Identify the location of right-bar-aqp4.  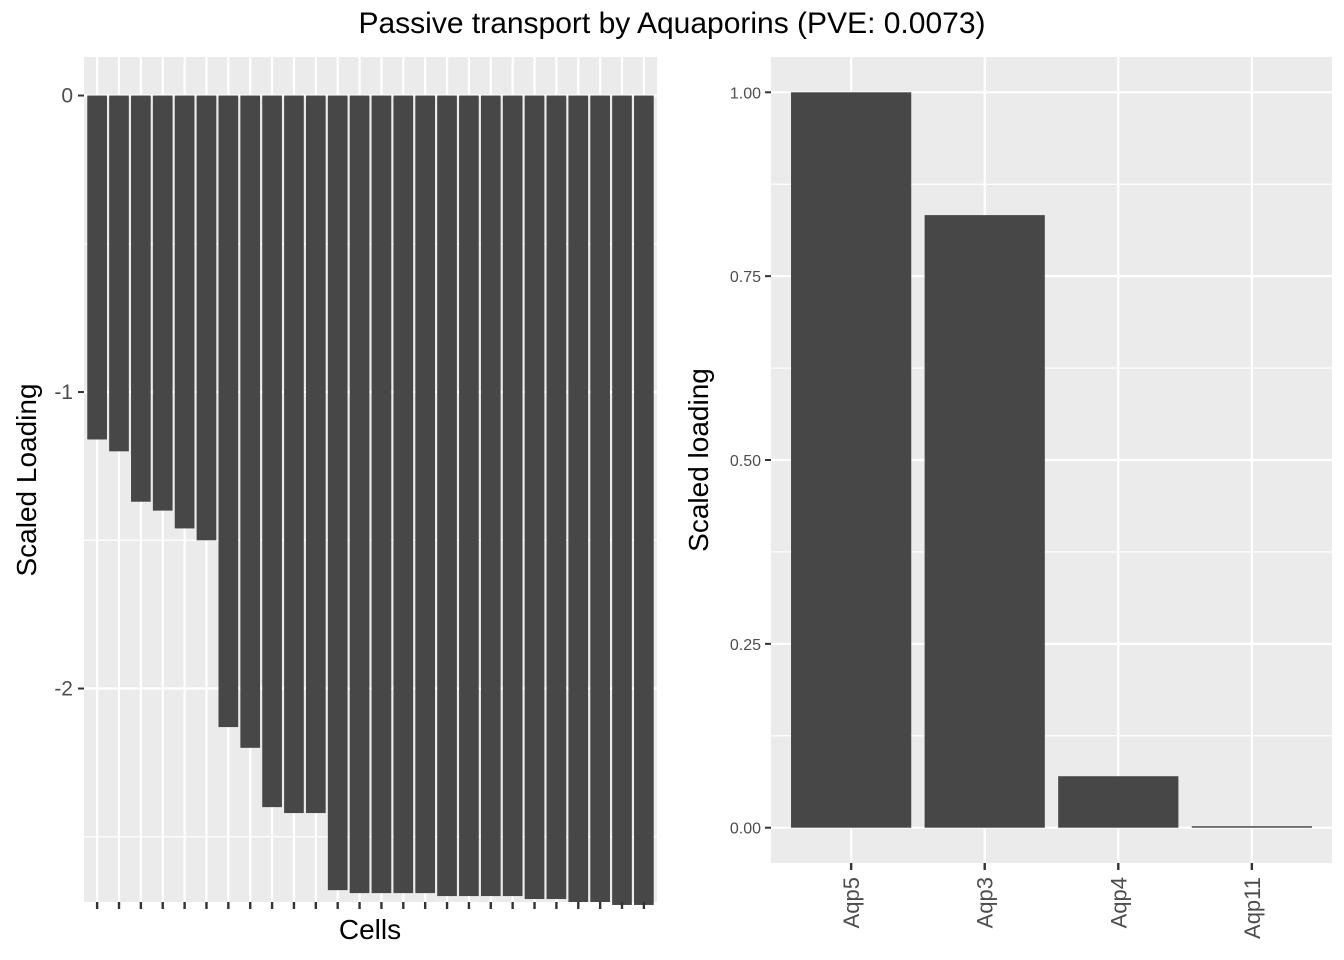
(1118, 802).